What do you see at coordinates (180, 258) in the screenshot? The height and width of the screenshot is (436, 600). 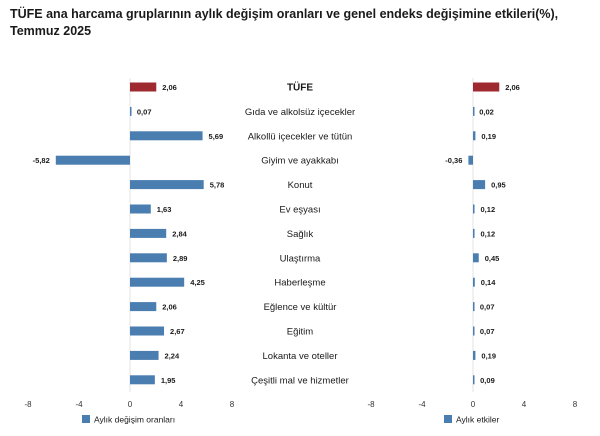 I see `data-label: 2,89` at bounding box center [180, 258].